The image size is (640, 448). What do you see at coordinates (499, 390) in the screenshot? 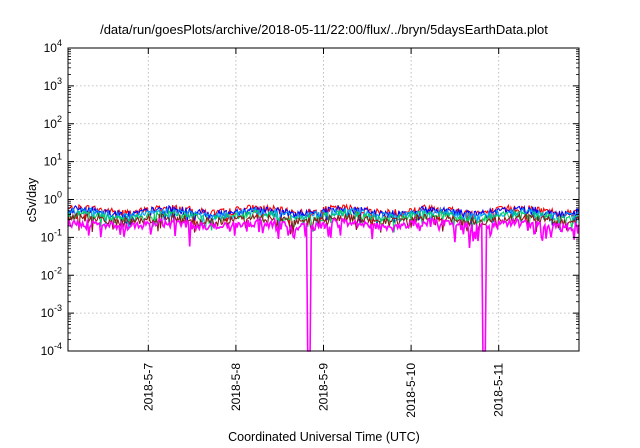
I see `x-tick-label: 2018-5-11` at bounding box center [499, 390].